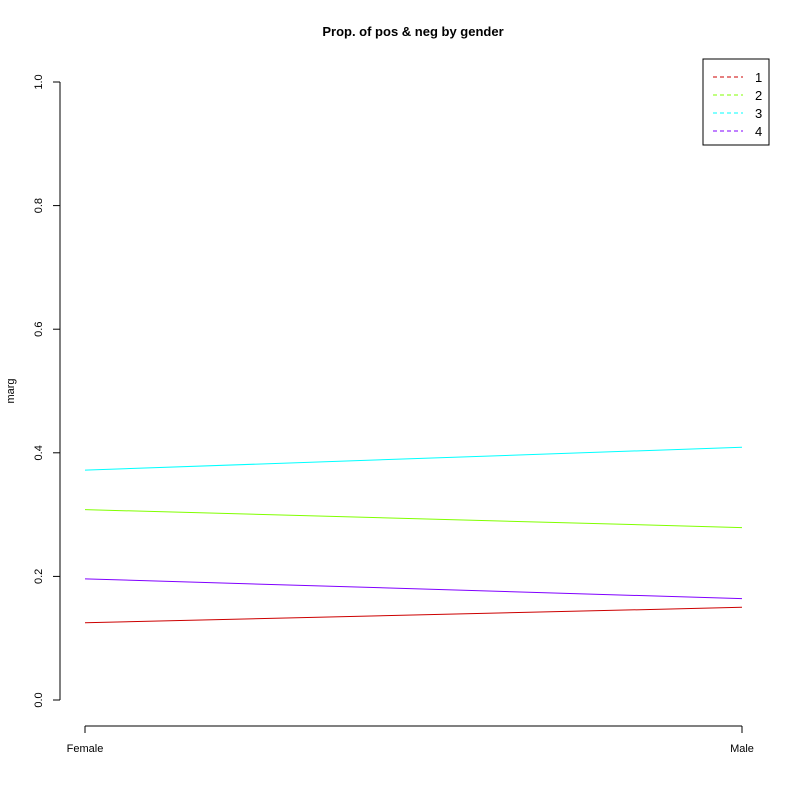 Image resolution: width=800 pixels, height=800 pixels. I want to click on y-tick-label: 0.4, so click(39, 452).